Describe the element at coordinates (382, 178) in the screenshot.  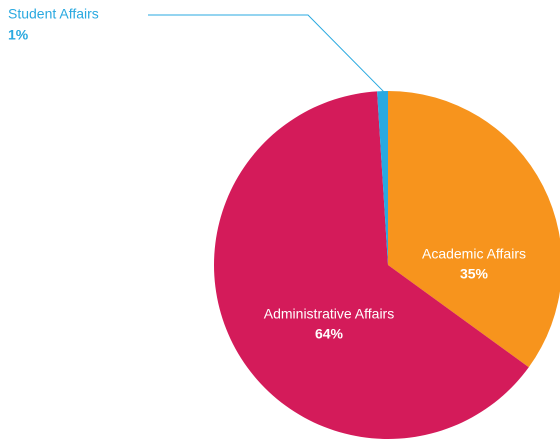
I see `pie-slice` at that location.